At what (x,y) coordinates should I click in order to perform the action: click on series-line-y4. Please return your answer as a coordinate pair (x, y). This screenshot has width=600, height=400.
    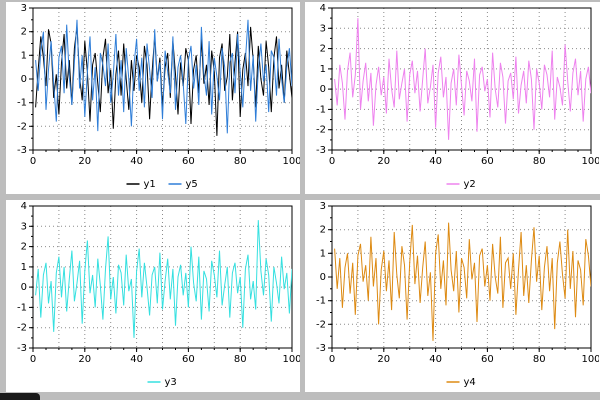
    Looking at the image, I should click on (462, 281).